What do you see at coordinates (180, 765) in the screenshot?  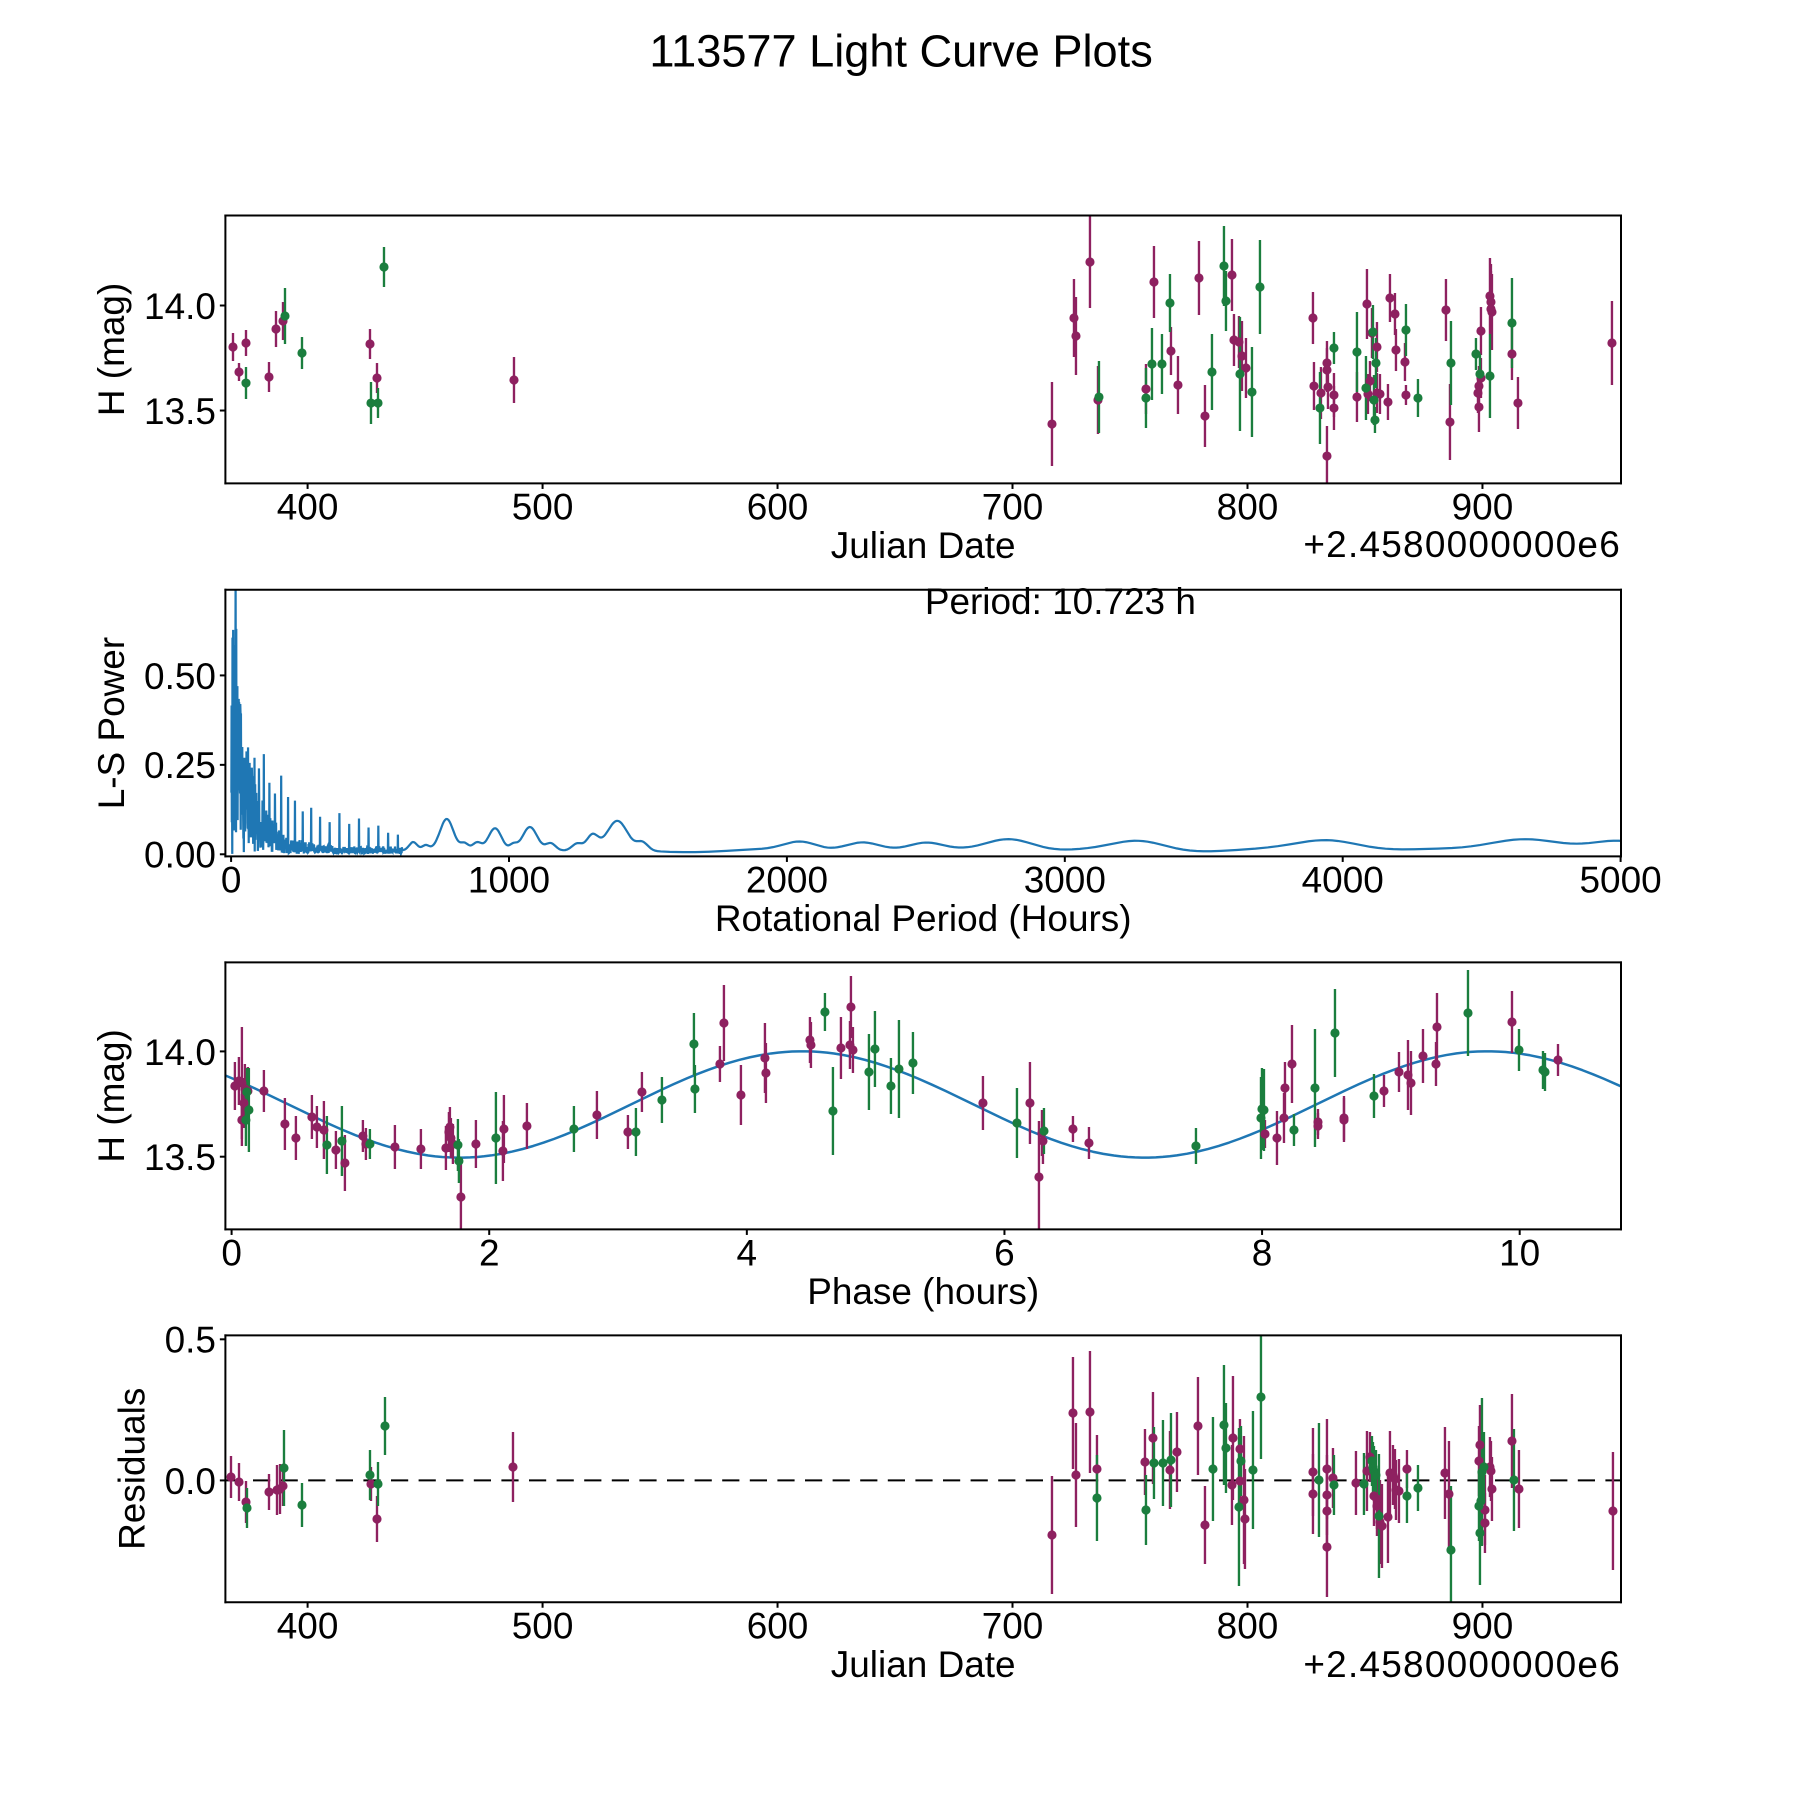 I see `svg-text: 0.25` at bounding box center [180, 765].